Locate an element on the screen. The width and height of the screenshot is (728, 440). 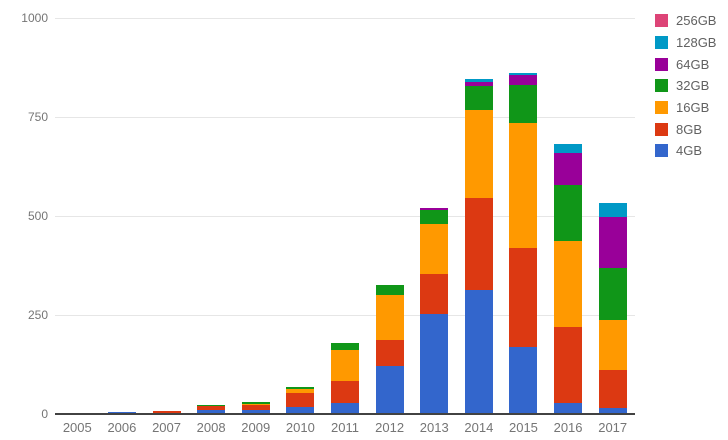
bar-segment-2012-32GB is located at coordinates (389, 289).